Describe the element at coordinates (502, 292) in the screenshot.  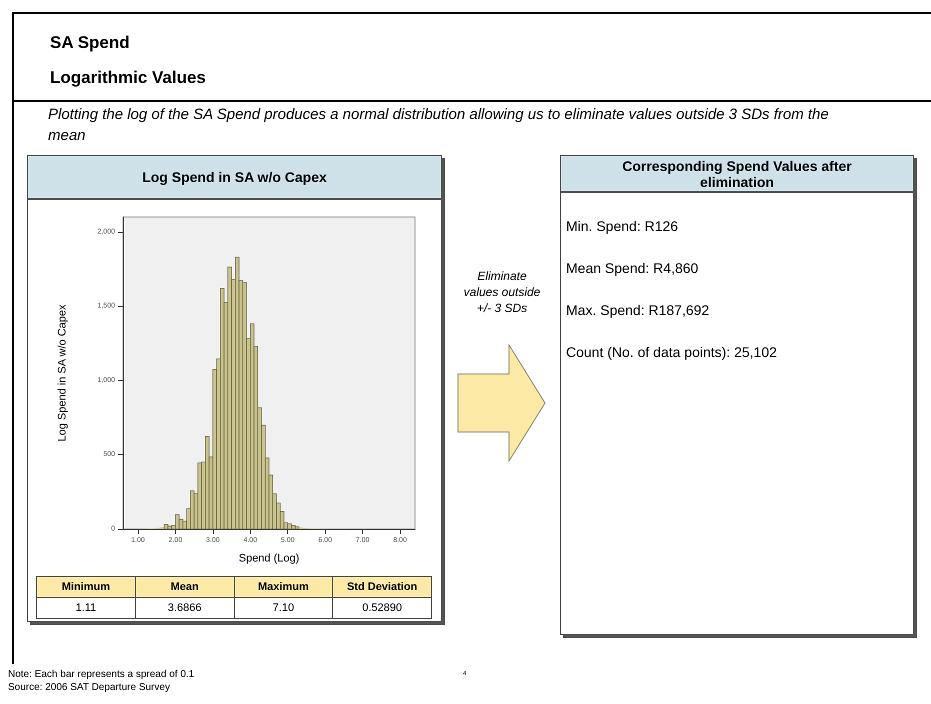
I see `text: Eliminate values outside +/- 3 SDs` at that location.